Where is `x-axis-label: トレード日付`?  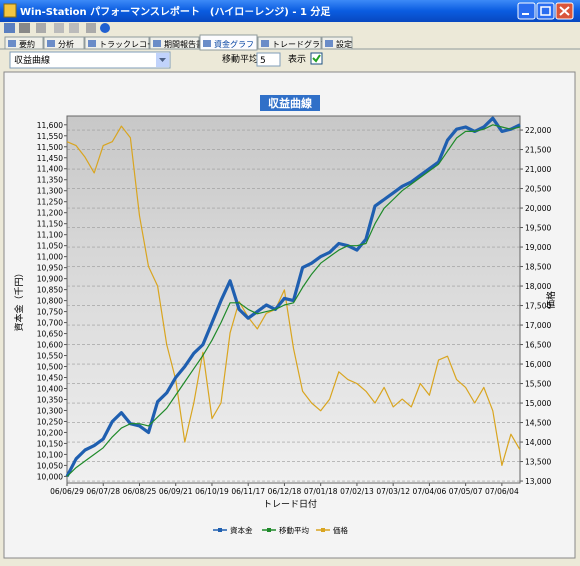 x-axis-label: トレード日付 is located at coordinates (290, 504).